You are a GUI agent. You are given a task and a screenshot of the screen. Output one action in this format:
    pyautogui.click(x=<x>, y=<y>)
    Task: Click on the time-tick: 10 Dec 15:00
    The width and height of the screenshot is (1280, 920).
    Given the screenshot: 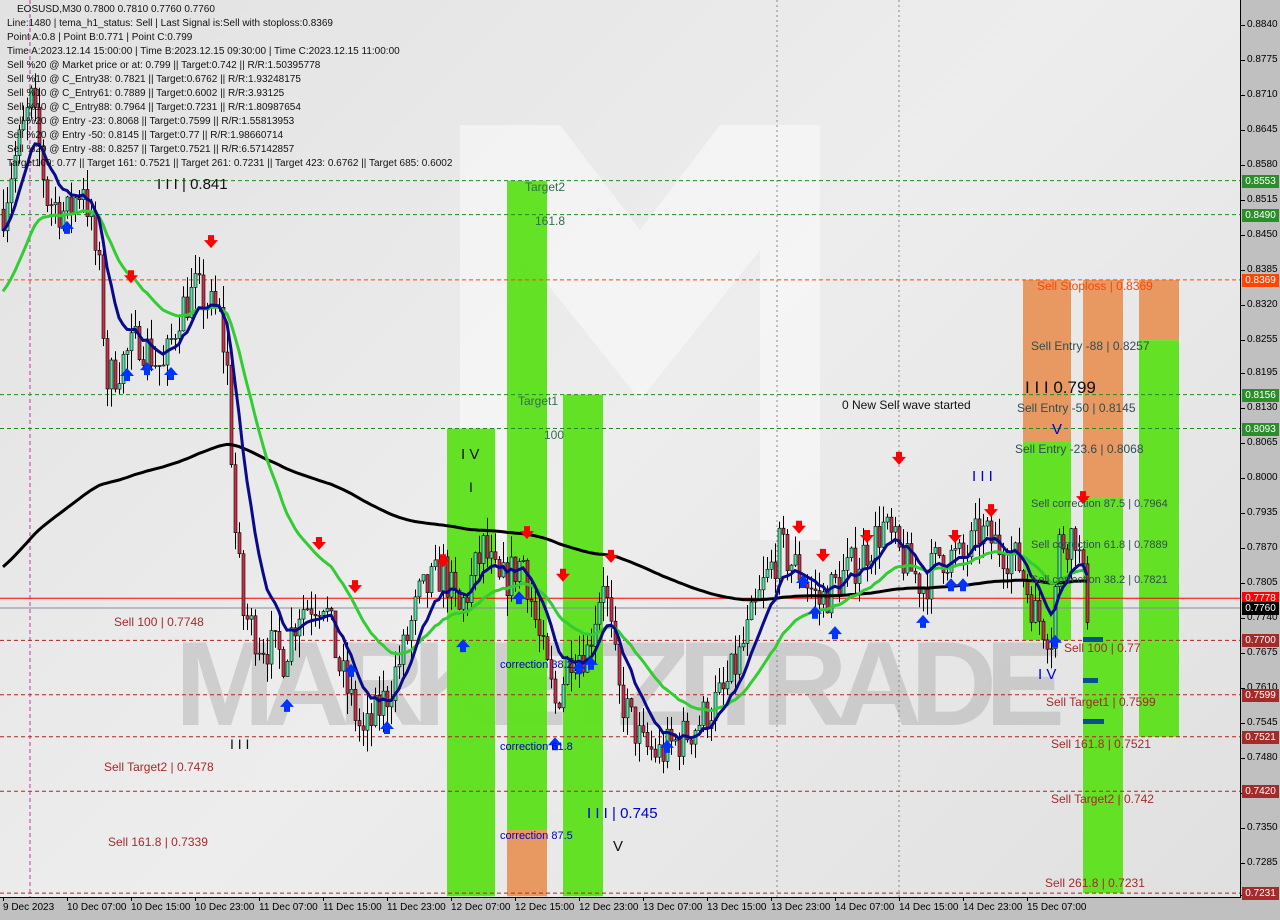 What is the action you would take?
    pyautogui.click(x=161, y=905)
    